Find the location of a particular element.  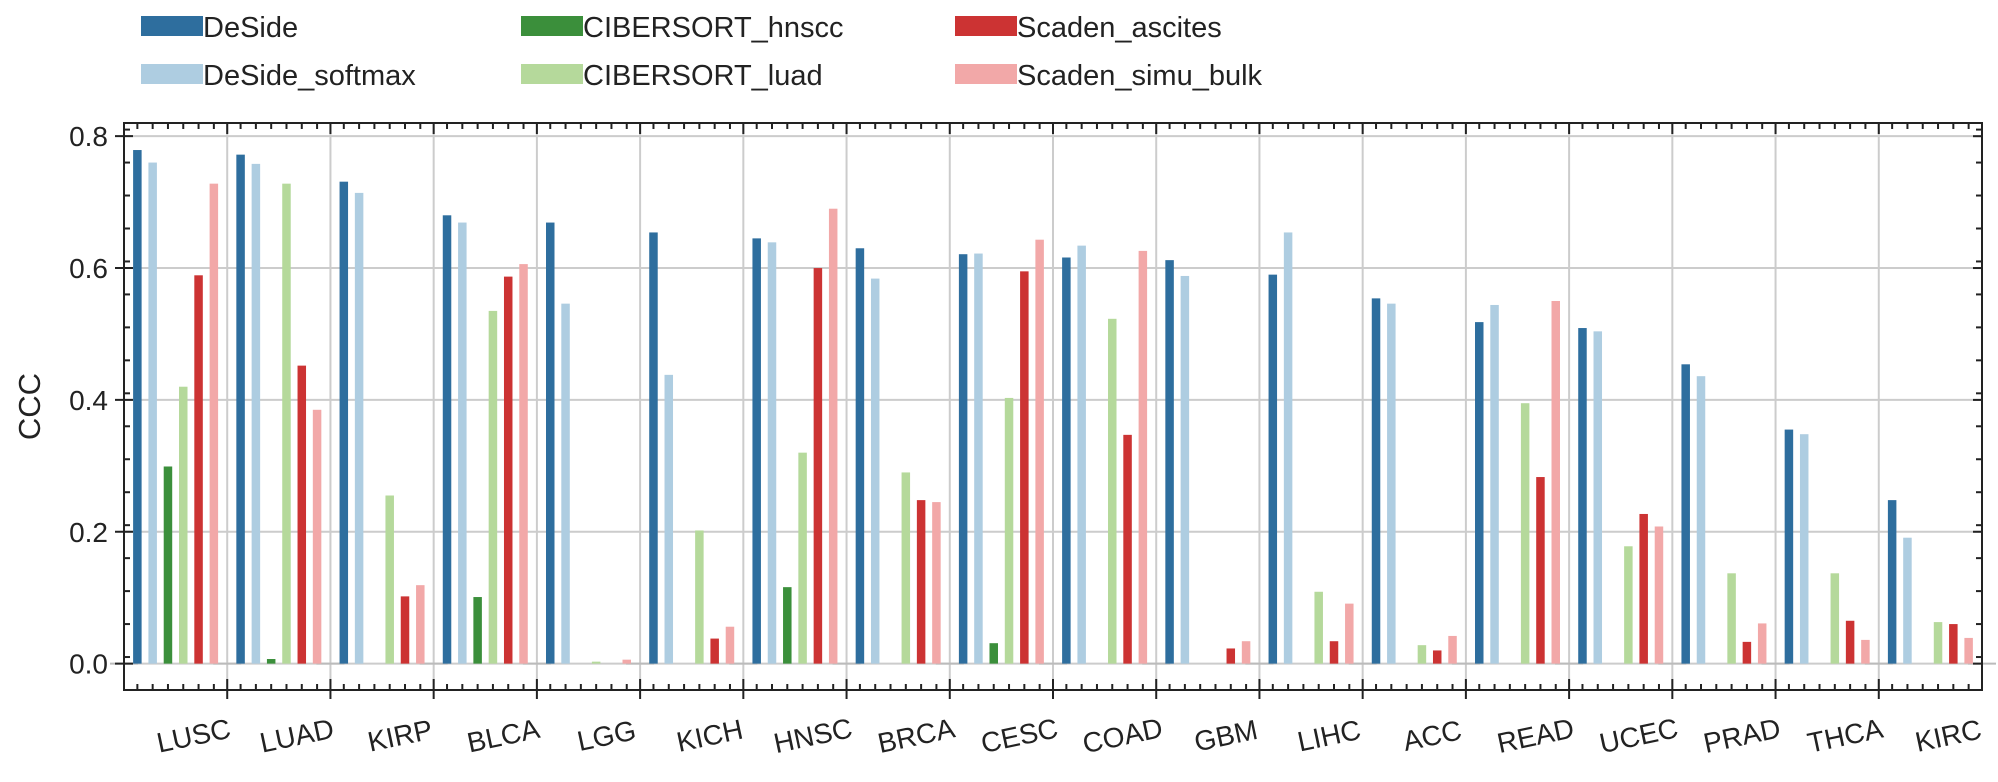

bar-deside-softmax-ucec is located at coordinates (1598, 497).